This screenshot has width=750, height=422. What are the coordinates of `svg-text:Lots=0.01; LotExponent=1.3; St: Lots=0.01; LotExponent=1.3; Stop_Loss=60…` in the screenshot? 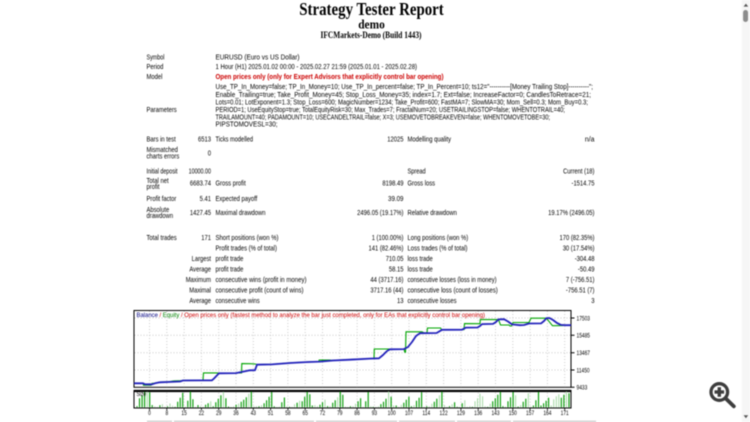 It's located at (402, 101).